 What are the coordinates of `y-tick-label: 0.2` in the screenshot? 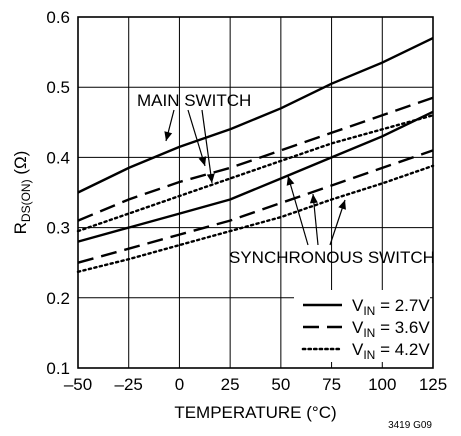 It's located at (58, 298).